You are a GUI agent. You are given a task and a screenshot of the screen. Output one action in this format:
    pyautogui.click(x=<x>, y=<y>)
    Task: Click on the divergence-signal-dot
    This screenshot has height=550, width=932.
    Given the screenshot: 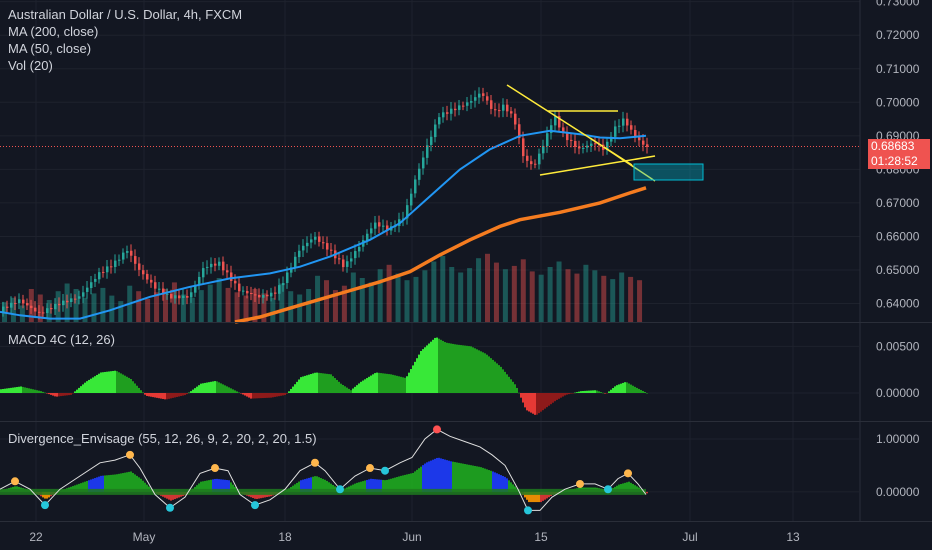 What is the action you would take?
    pyautogui.click(x=255, y=505)
    